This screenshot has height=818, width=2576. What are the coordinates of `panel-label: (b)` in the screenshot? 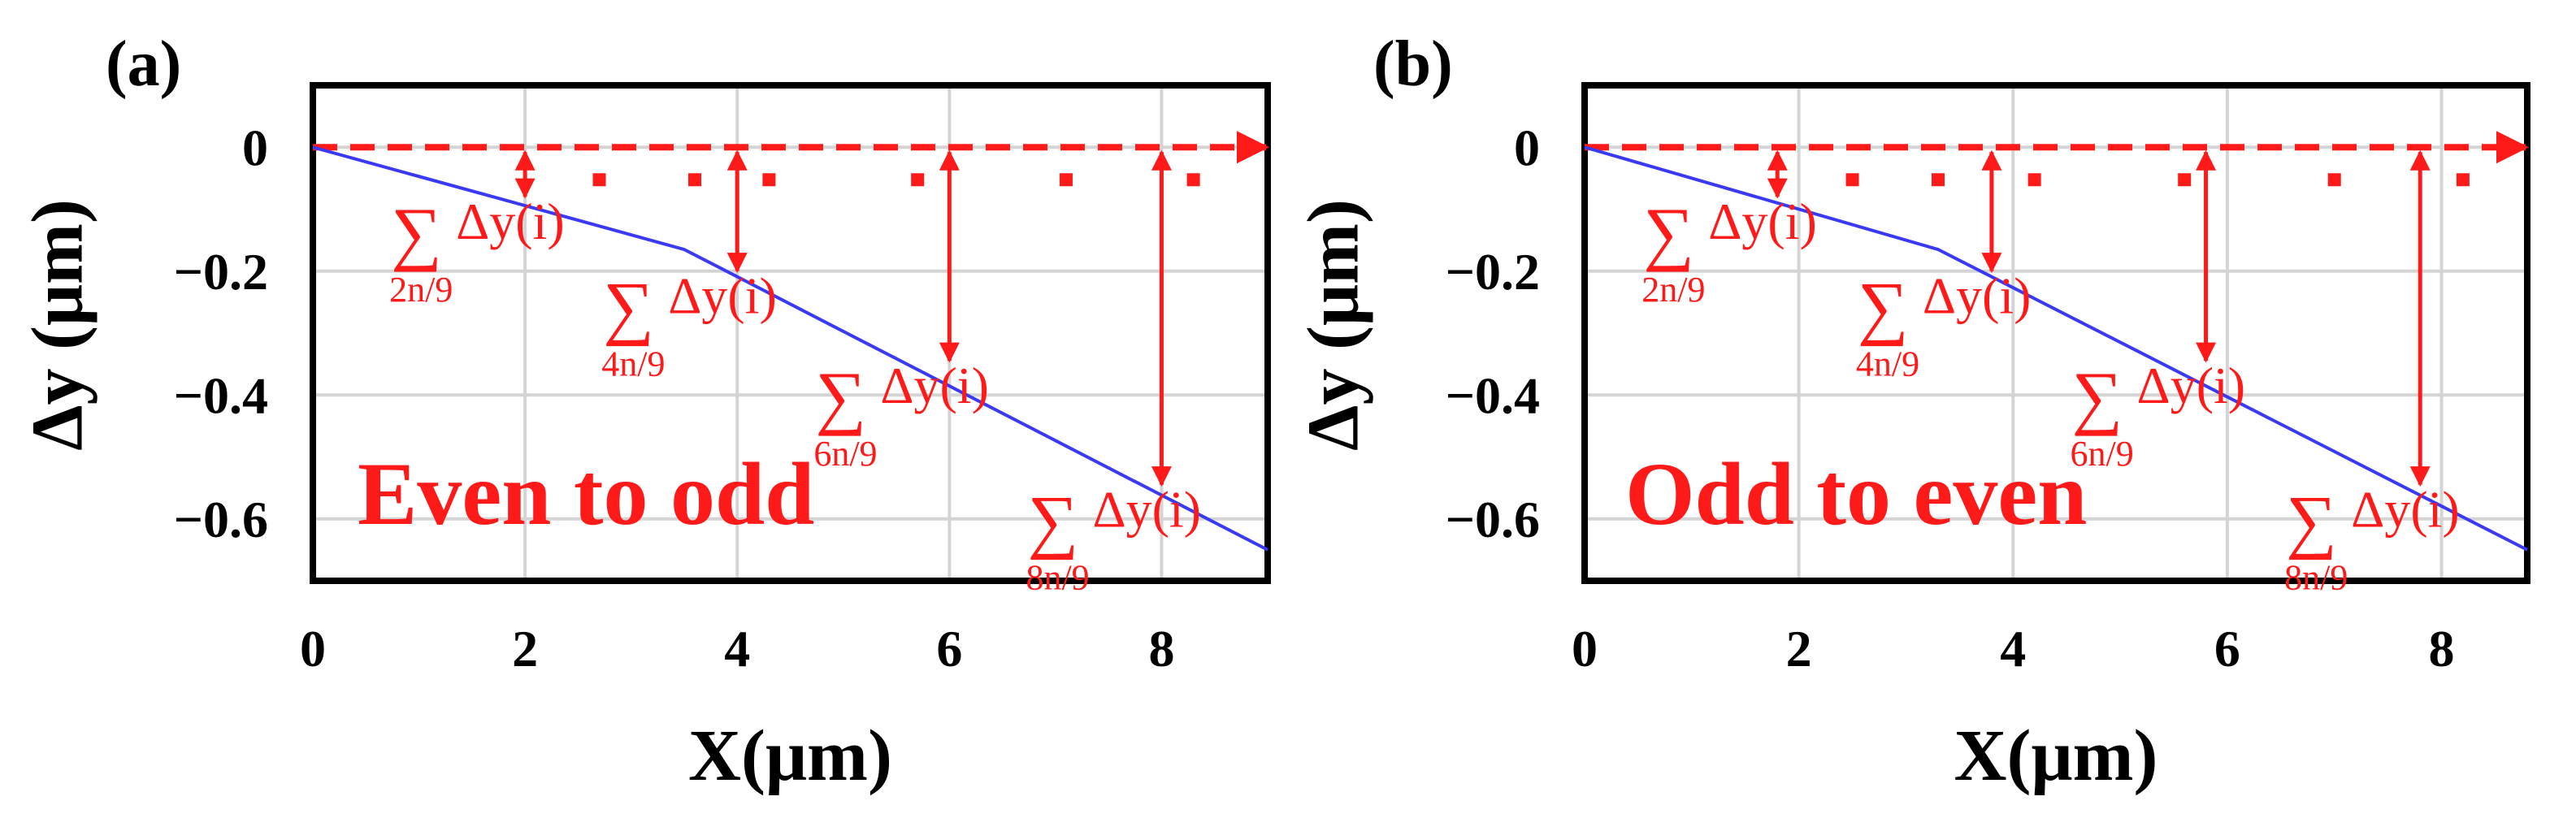 It's located at (1413, 64).